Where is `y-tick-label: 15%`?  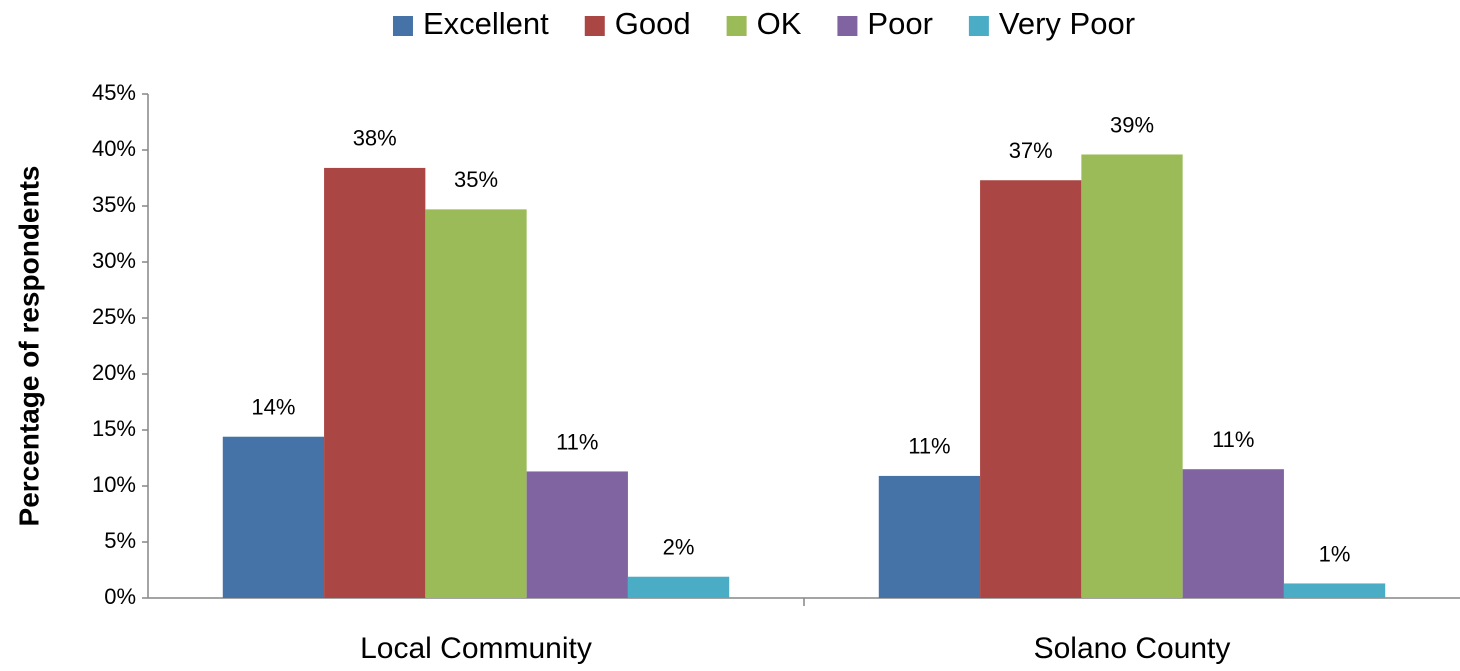
y-tick-label: 15% is located at coordinates (114, 428).